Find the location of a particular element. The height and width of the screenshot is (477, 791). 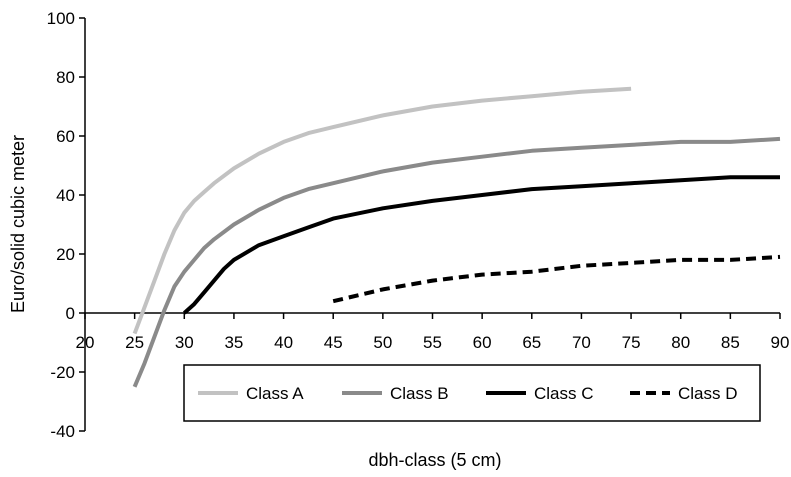

x-tick-label: 40 is located at coordinates (283, 342).